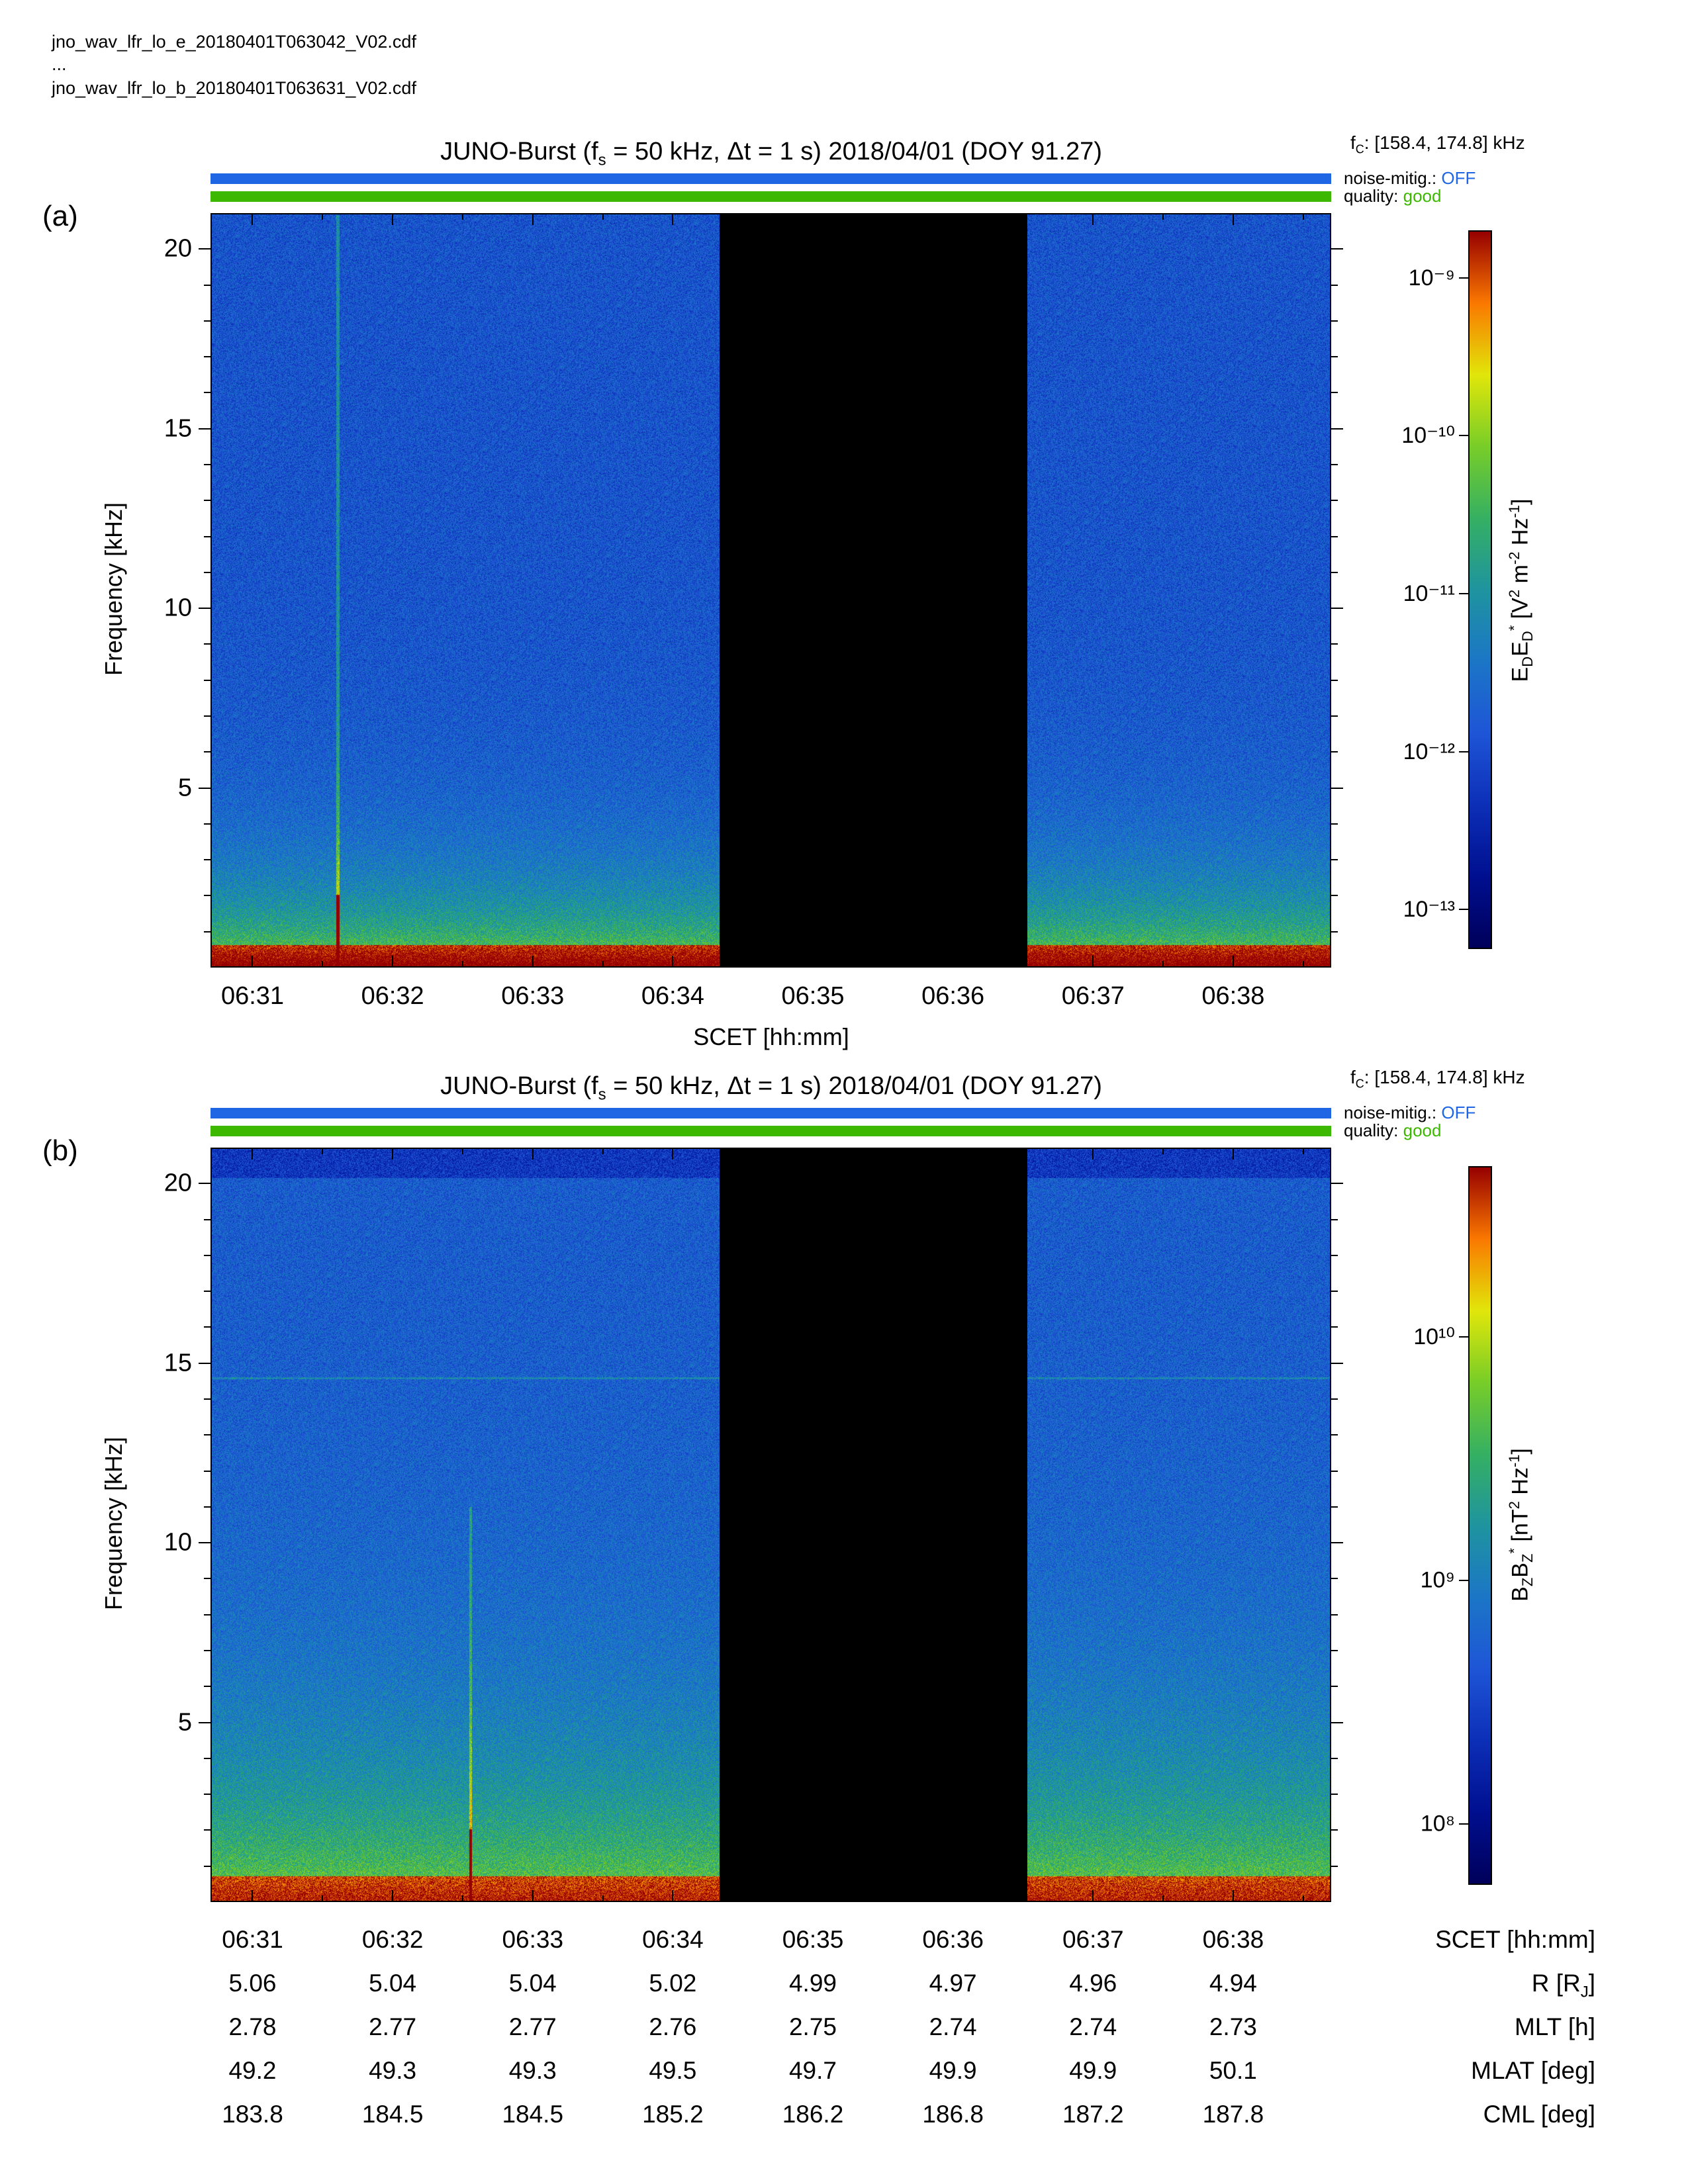 This screenshot has height=2184, width=1688. Describe the element at coordinates (252, 1983) in the screenshot. I see `ephemeris-value: 5.06` at that location.